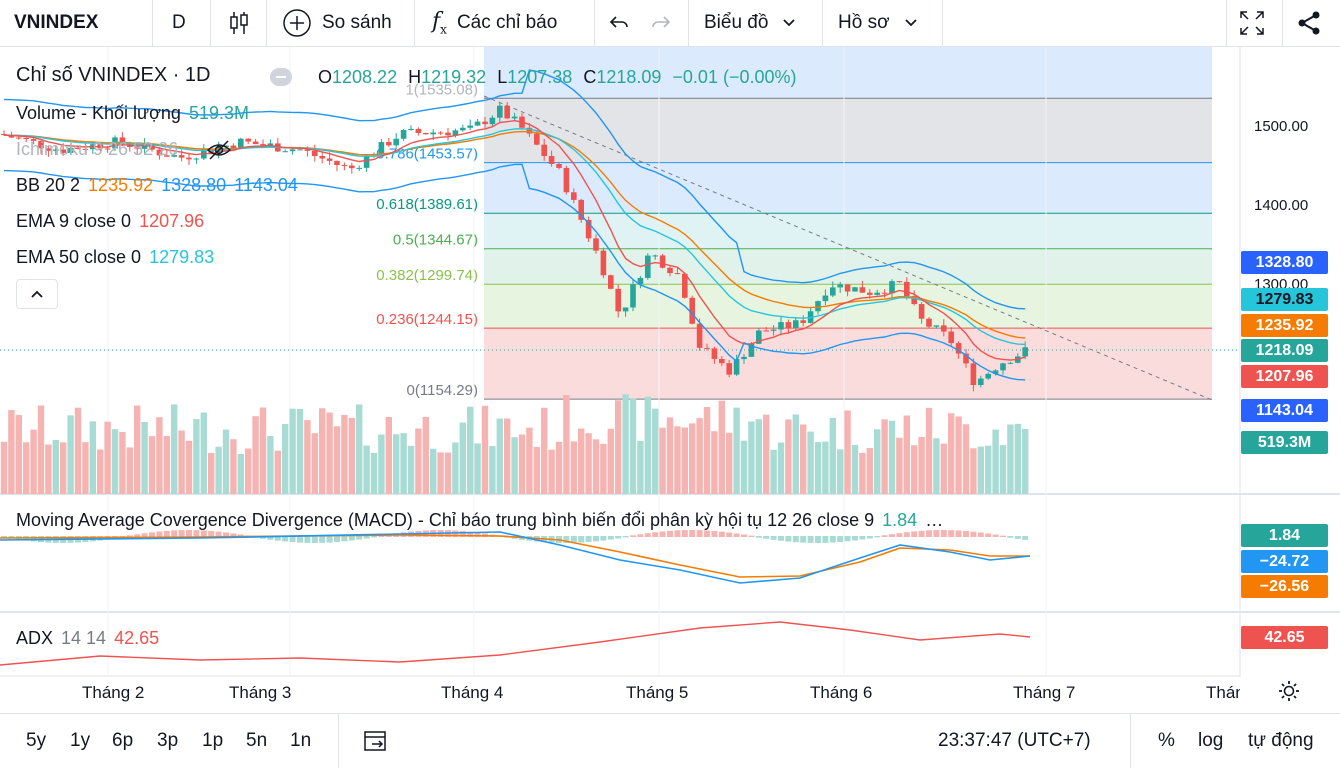 The width and height of the screenshot is (1340, 768). I want to click on auto-scale-toggle: tự động, so click(1281, 740).